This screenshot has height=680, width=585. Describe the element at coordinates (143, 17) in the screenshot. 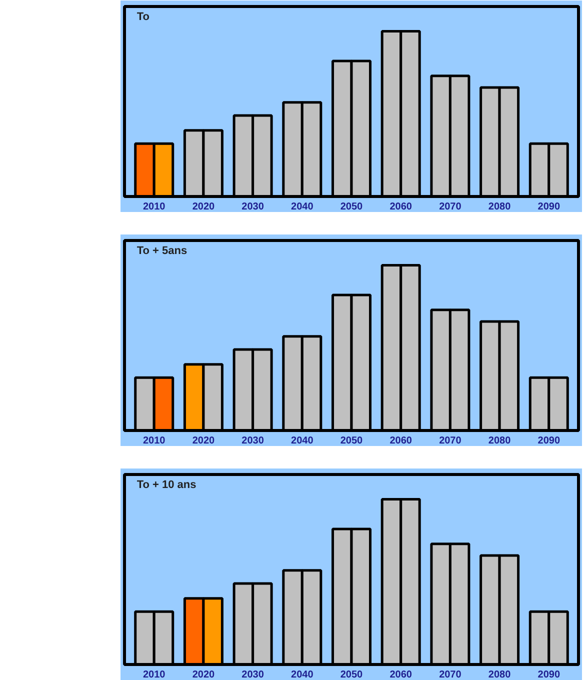

I see `chart-title: To` at that location.